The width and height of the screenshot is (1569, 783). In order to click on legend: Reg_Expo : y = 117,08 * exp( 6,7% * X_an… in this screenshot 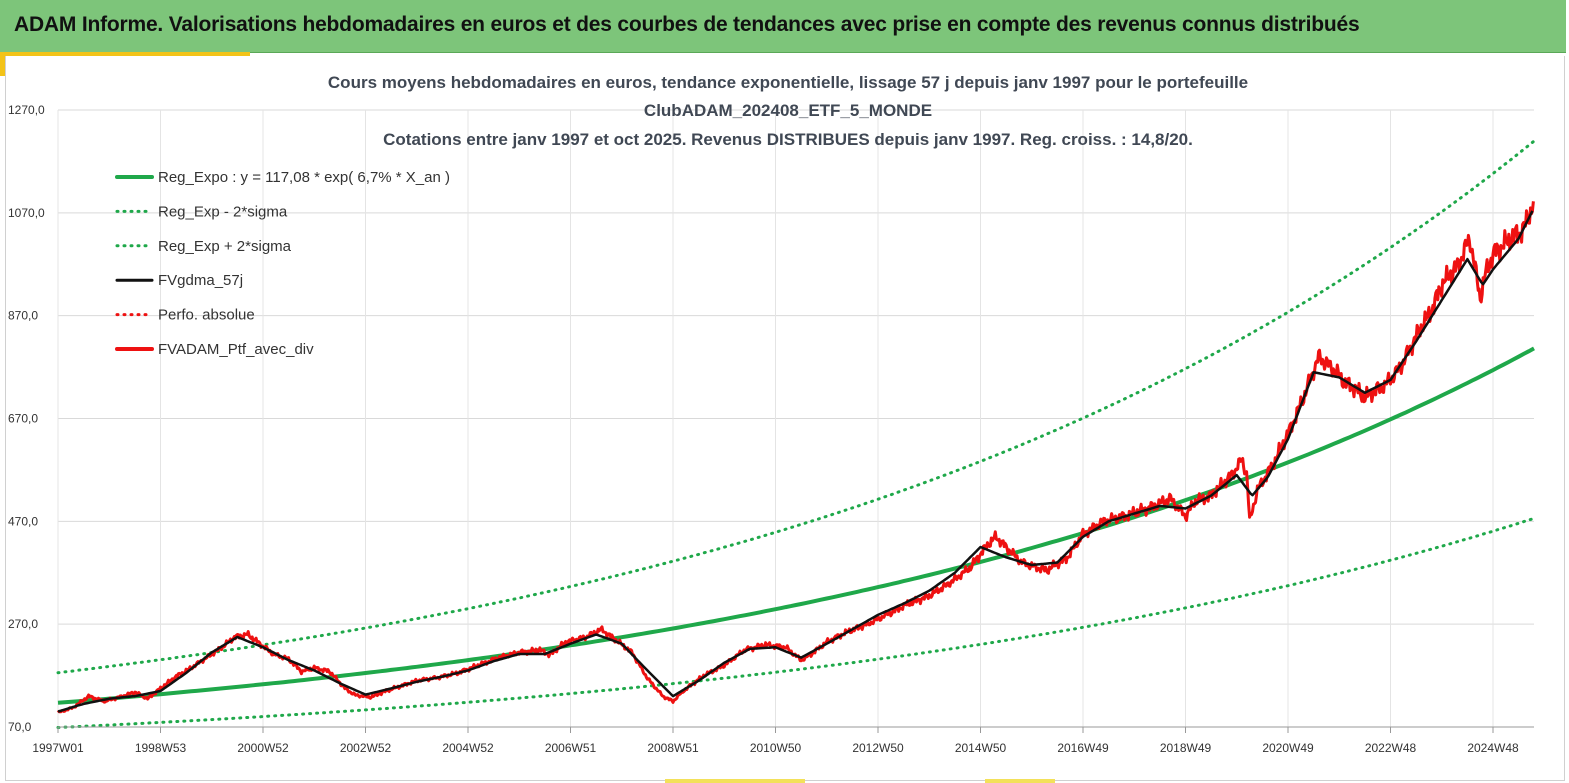, I will do `click(282, 263)`.